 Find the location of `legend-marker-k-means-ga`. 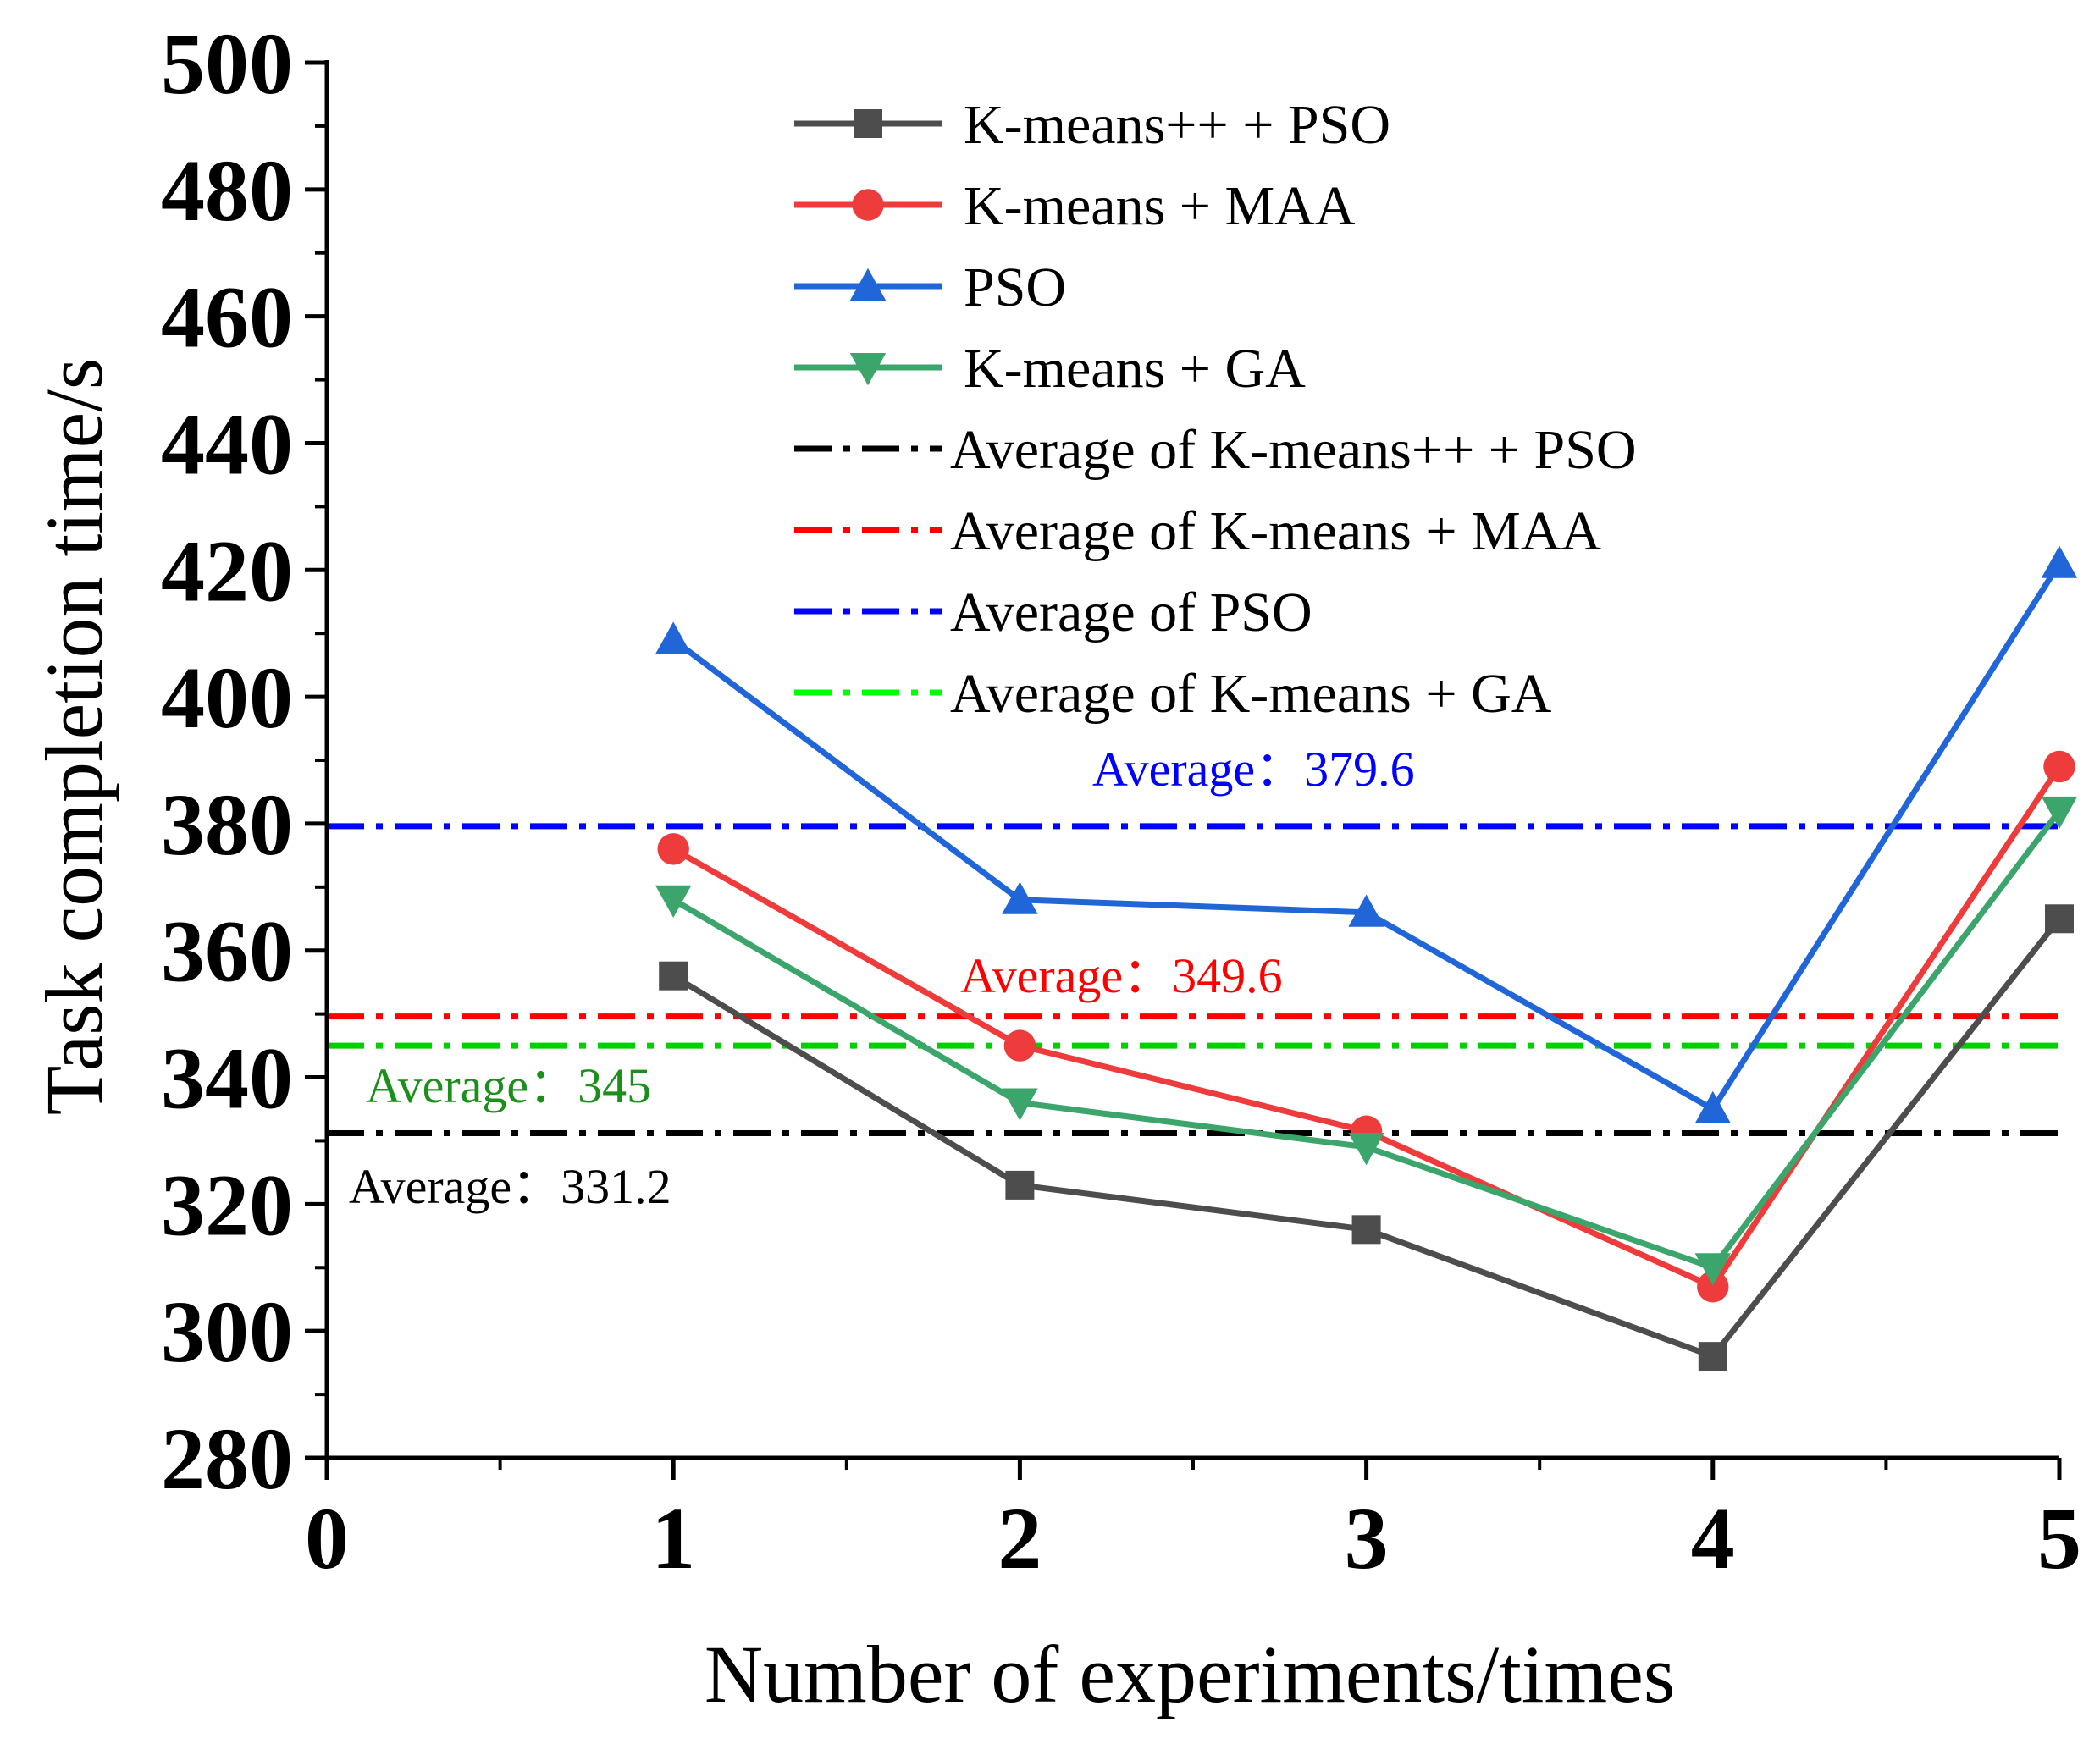

legend-marker-k-means-ga is located at coordinates (868, 370).